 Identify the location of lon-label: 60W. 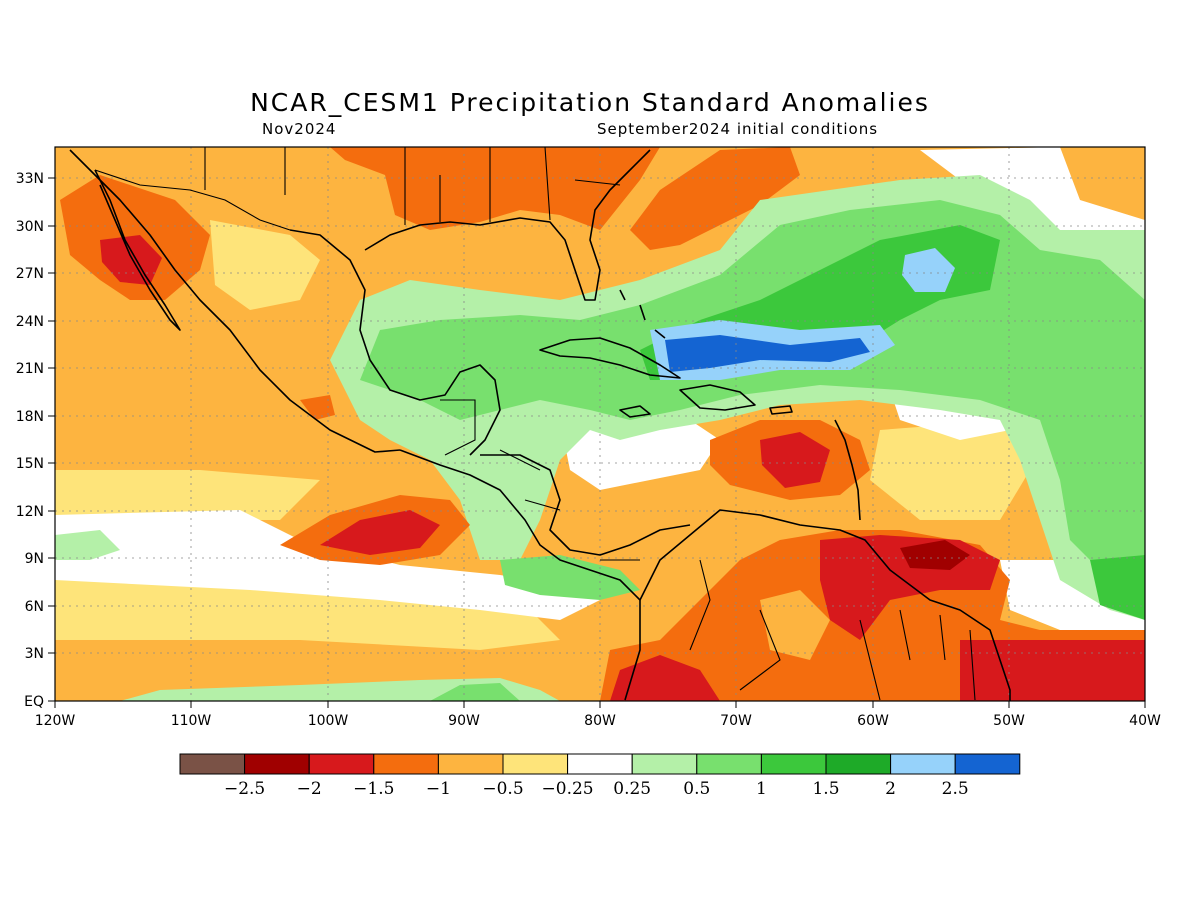
(873, 721).